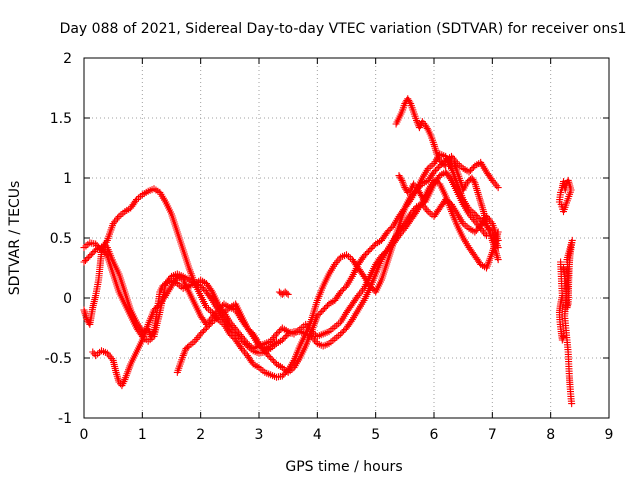 This screenshot has width=640, height=480. I want to click on x-tick-label: 8, so click(550, 435).